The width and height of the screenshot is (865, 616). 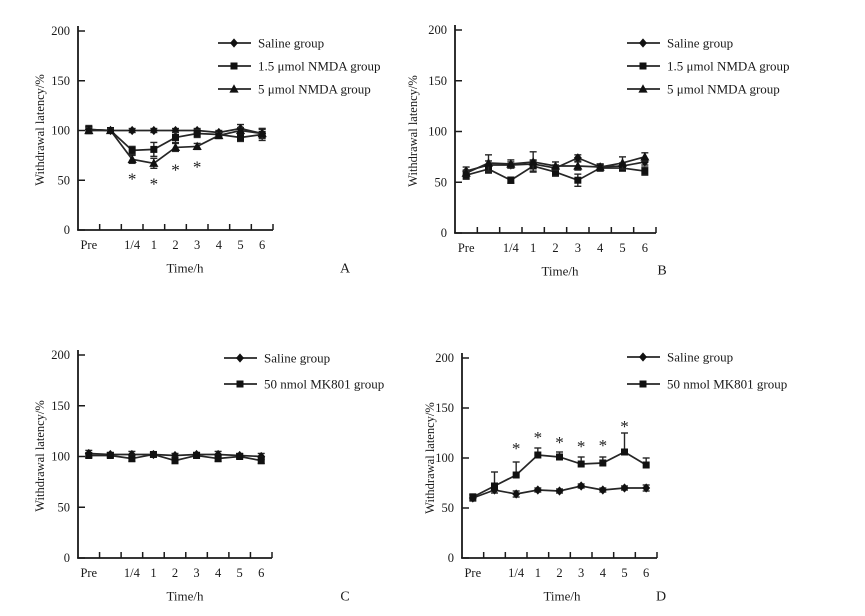 What do you see at coordinates (624, 573) in the screenshot?
I see `x-tick-label: 5` at bounding box center [624, 573].